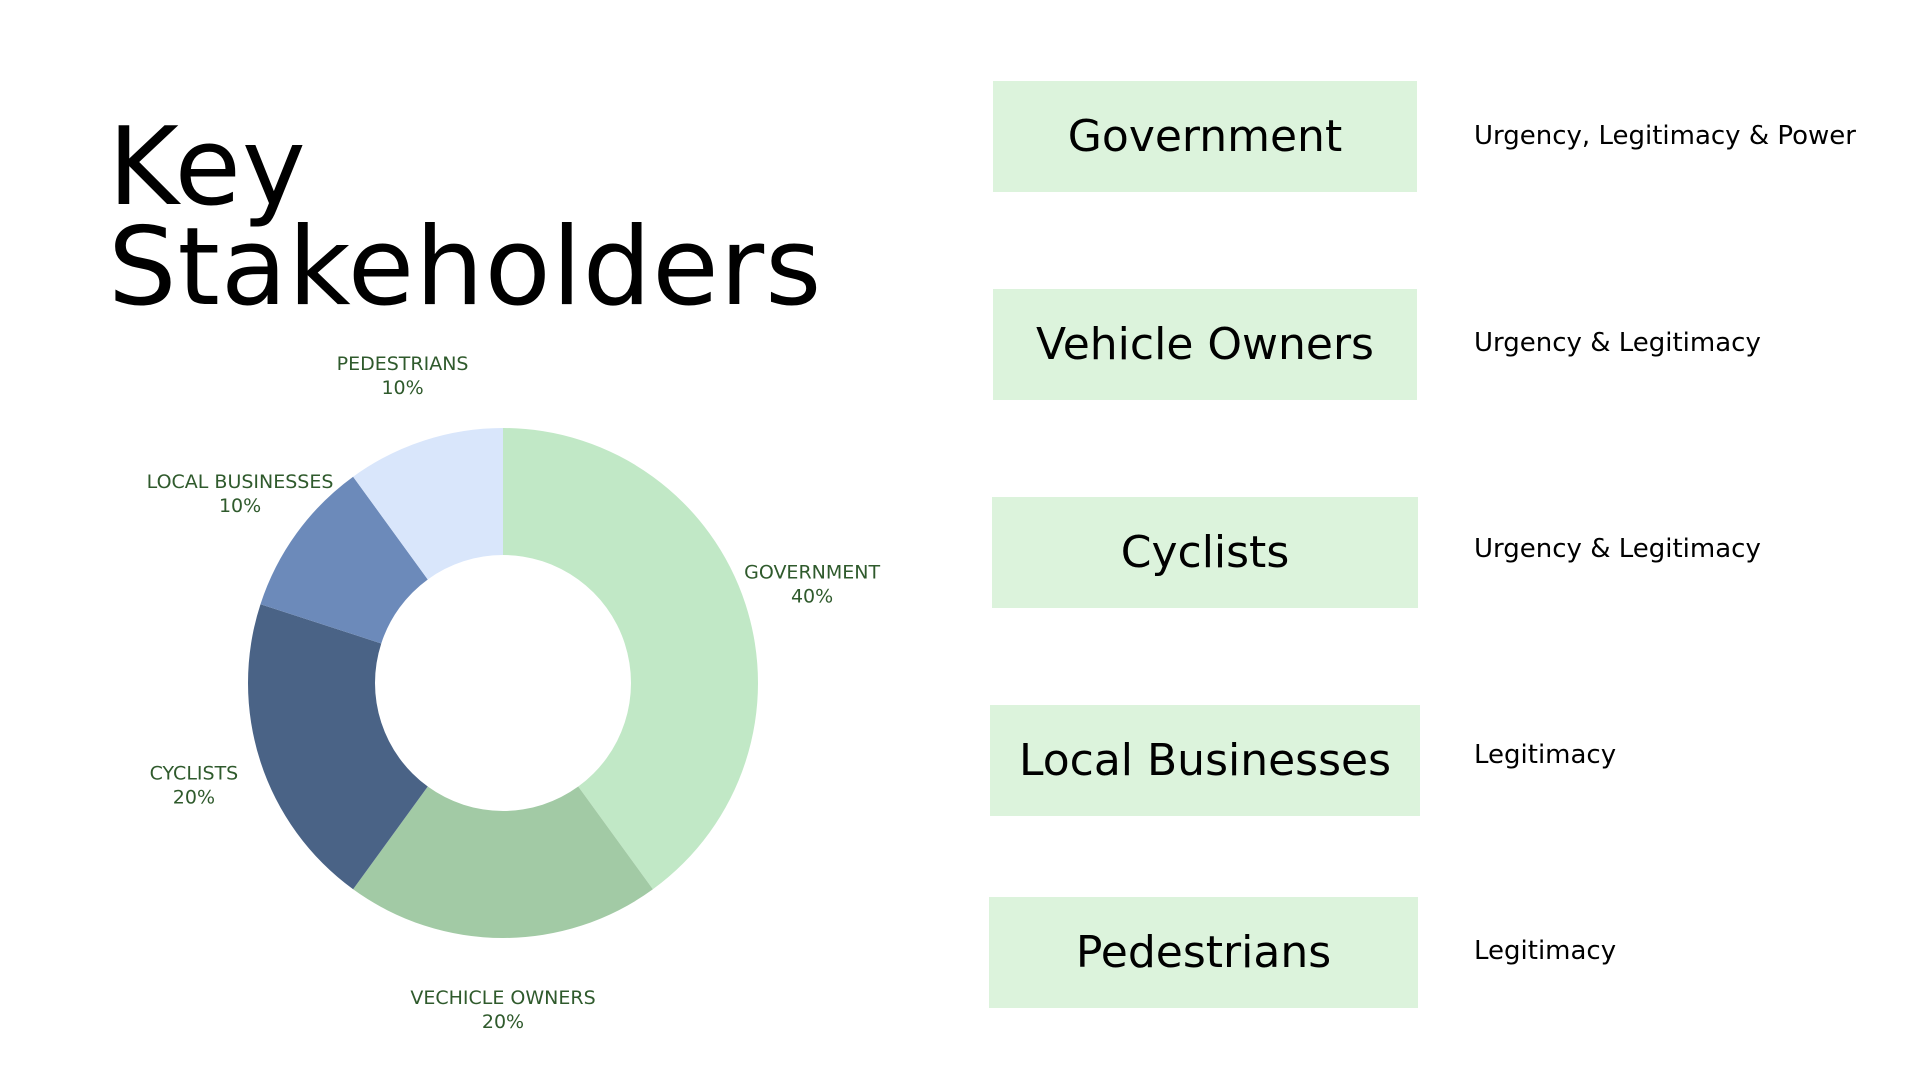 The width and height of the screenshot is (1920, 1080). I want to click on stakeholder-box-vehicle-owners: Vehicle Owners, so click(1205, 344).